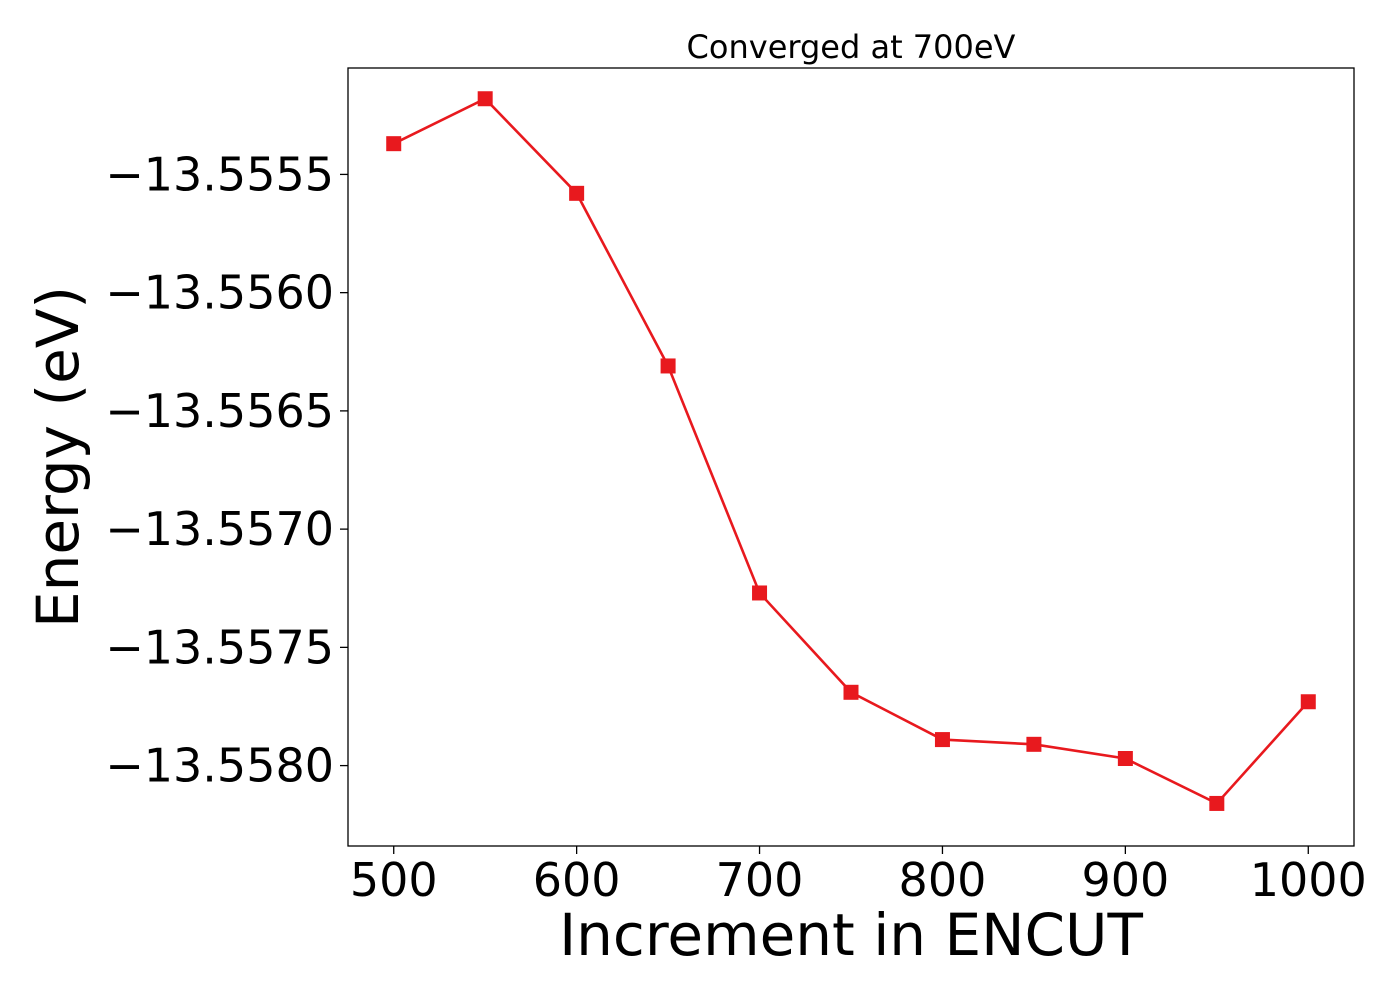 Image resolution: width=1400 pixels, height=1000 pixels. Describe the element at coordinates (394, 880) in the screenshot. I see `x-tick-label: 500` at that location.